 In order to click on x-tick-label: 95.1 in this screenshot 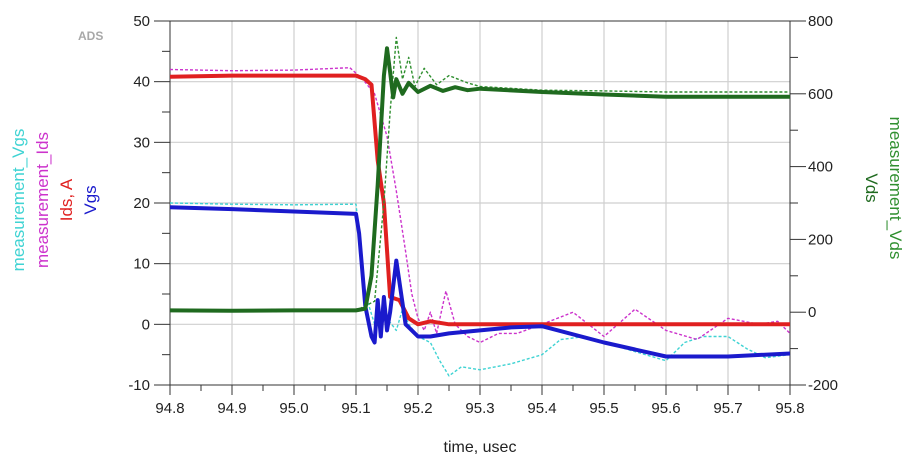, I will do `click(355, 408)`.